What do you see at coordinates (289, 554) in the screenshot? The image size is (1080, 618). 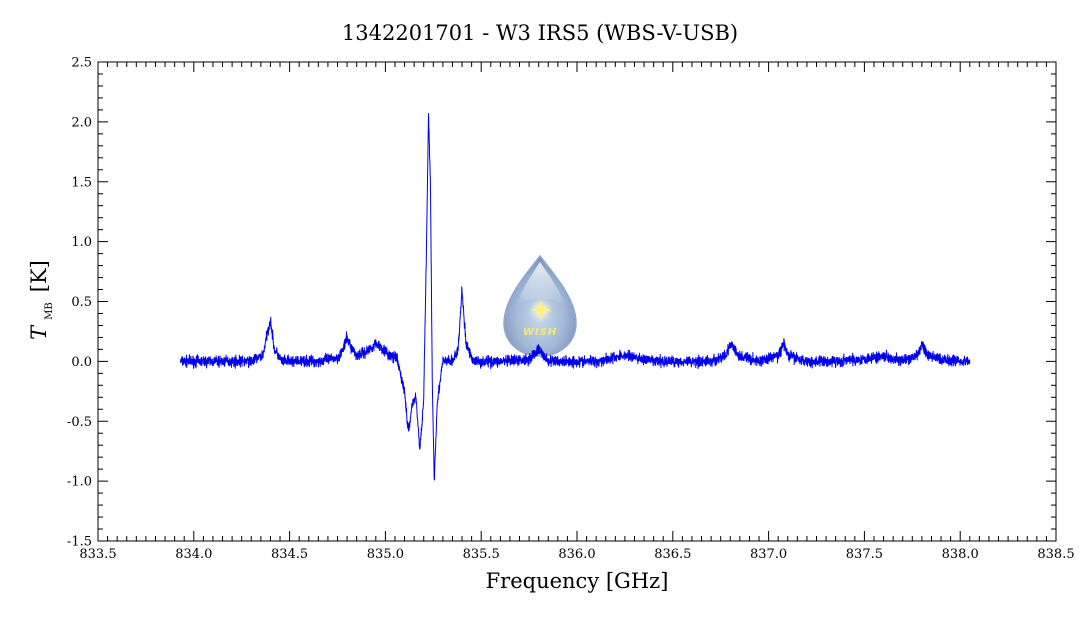 I see `x-tick-label: 834.5` at bounding box center [289, 554].